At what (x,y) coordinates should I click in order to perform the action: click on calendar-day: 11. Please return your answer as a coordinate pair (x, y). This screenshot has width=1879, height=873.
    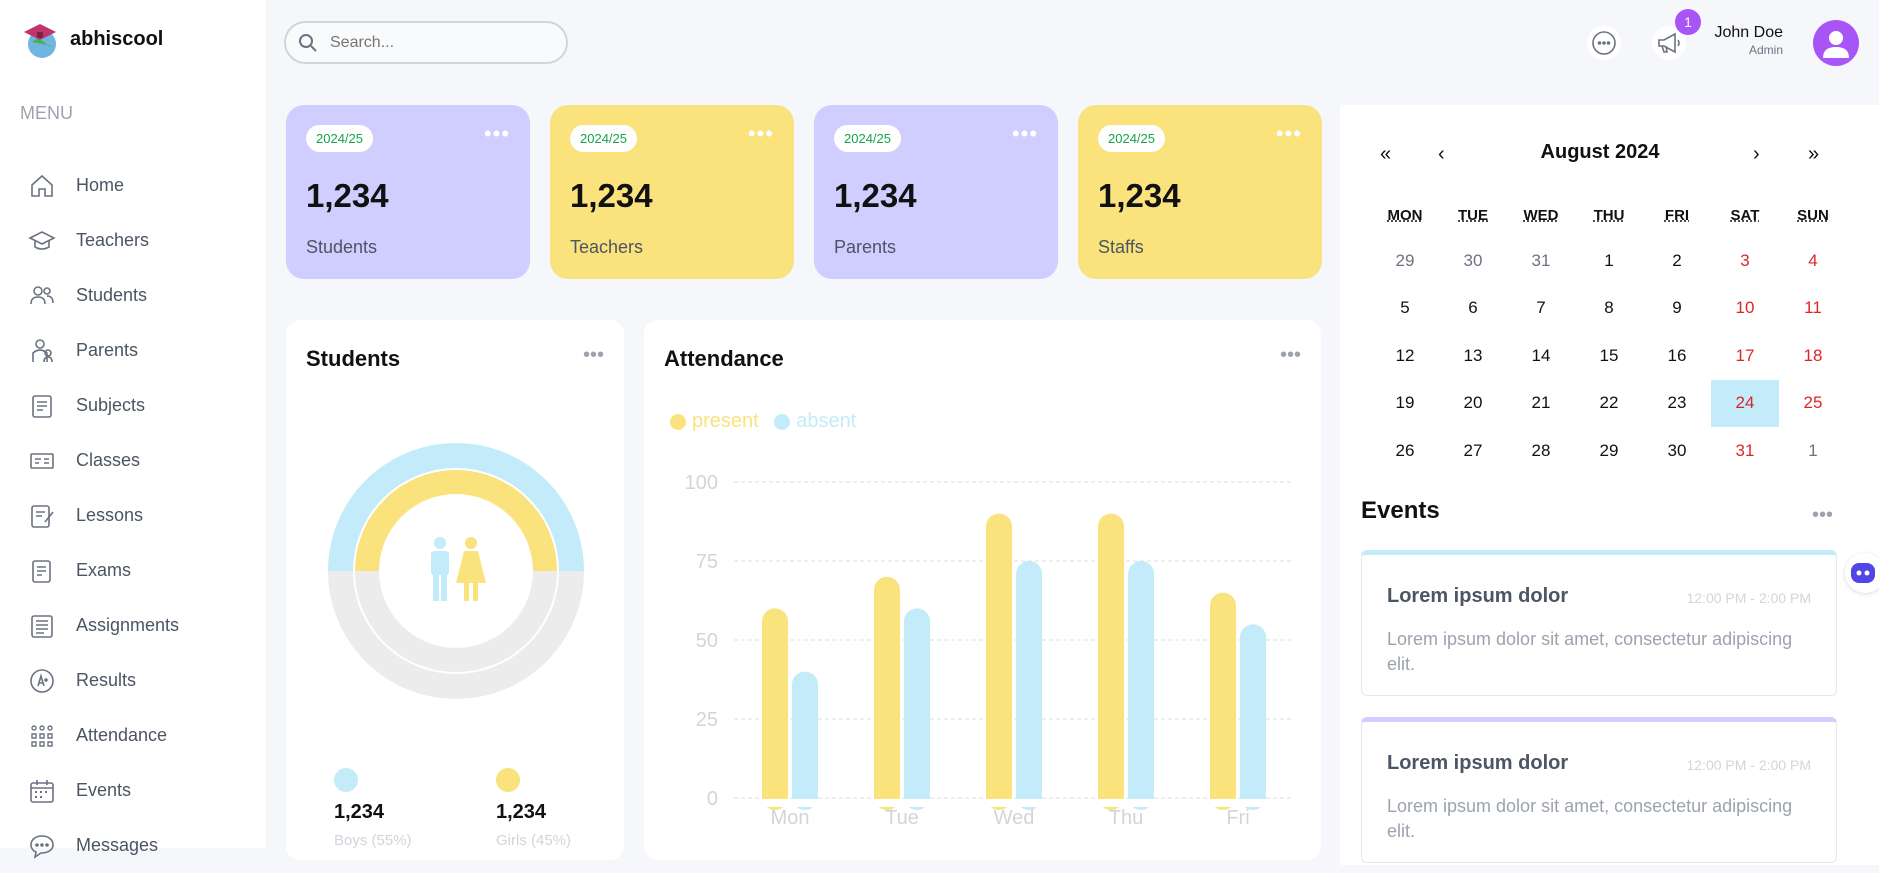
    Looking at the image, I should click on (1813, 308).